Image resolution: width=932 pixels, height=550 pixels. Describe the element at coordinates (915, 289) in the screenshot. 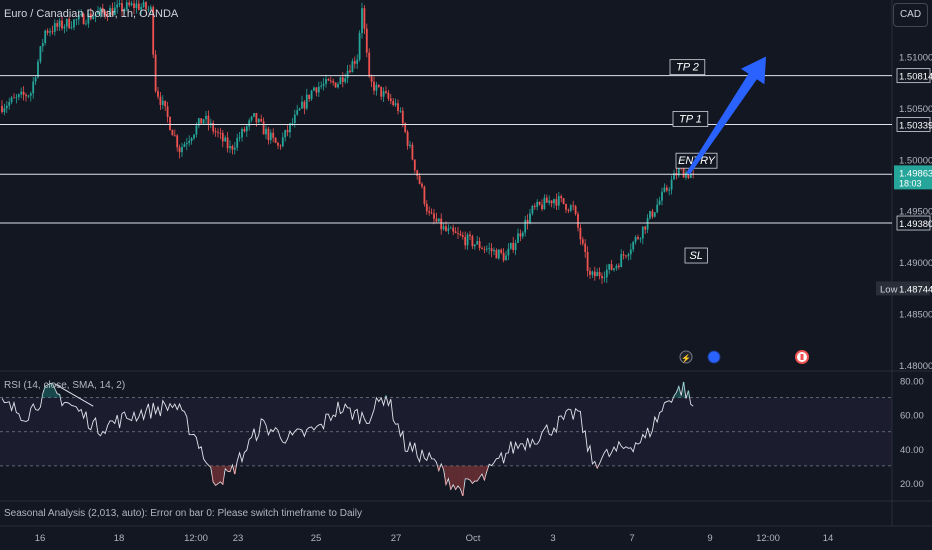

I see `low-price-label: 1.48744` at that location.